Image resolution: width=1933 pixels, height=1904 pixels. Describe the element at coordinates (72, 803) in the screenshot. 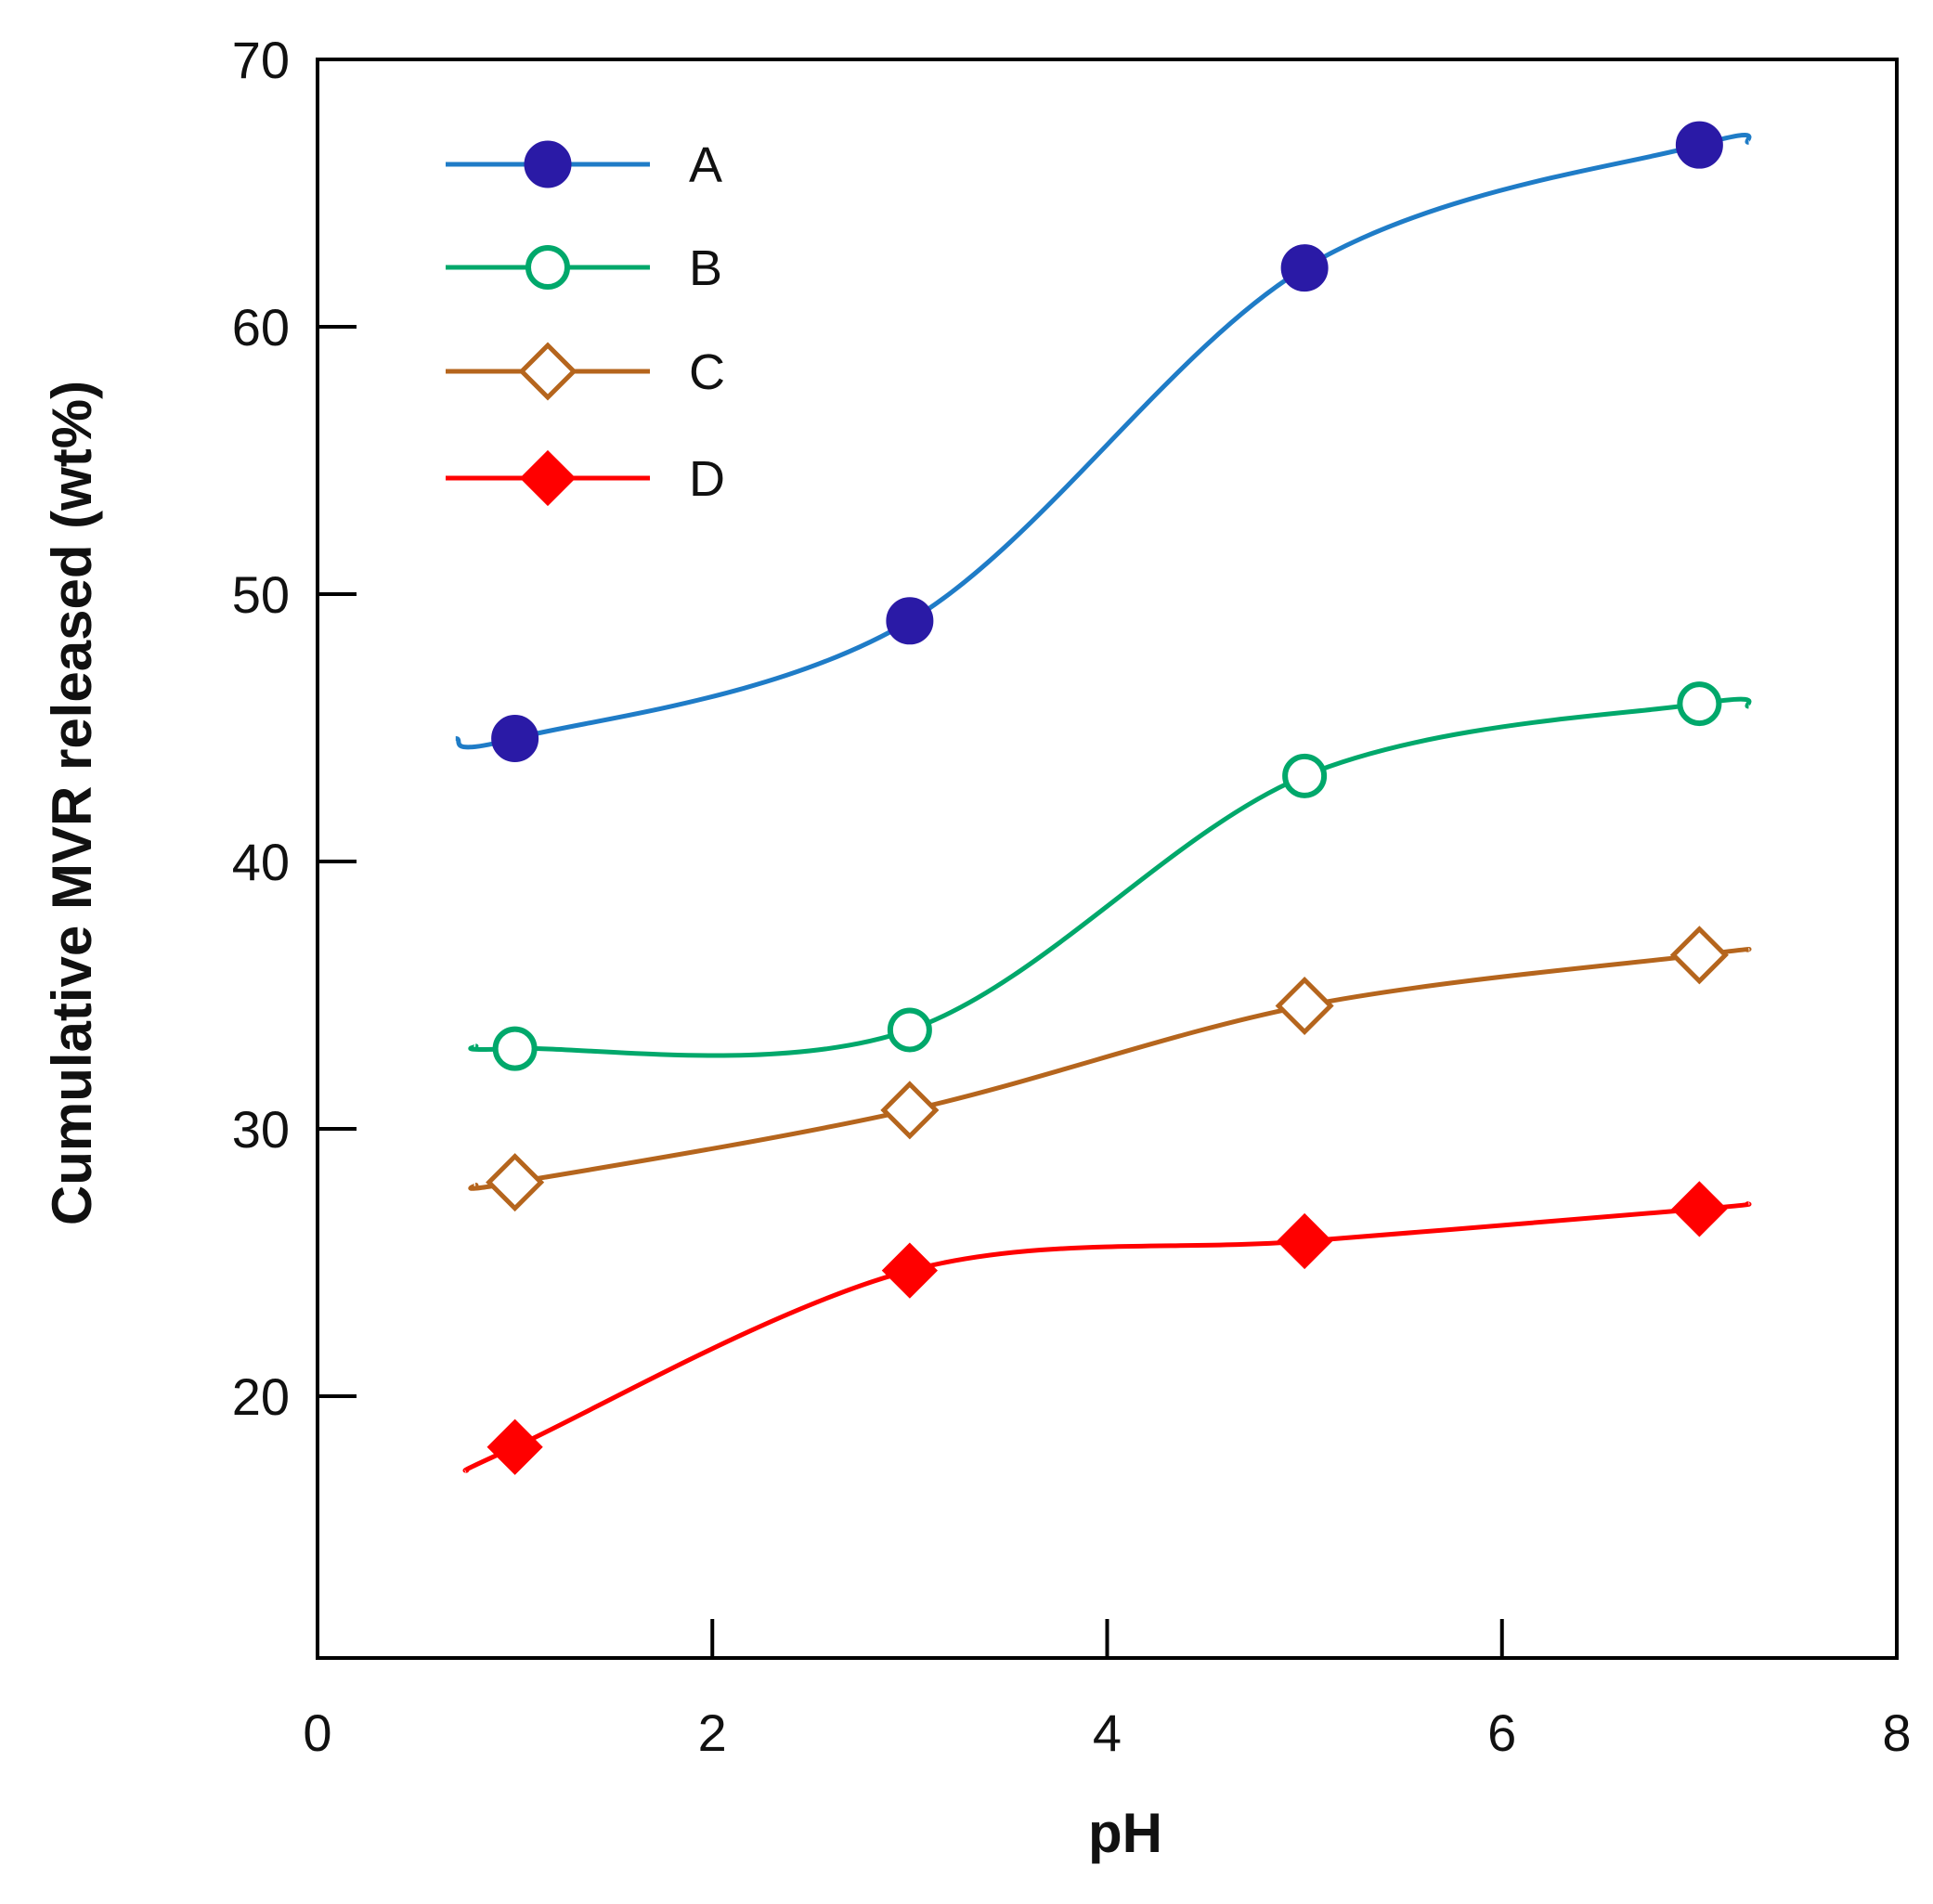

I see `y-axis-title: Cumulative MVR released (wt%)` at that location.